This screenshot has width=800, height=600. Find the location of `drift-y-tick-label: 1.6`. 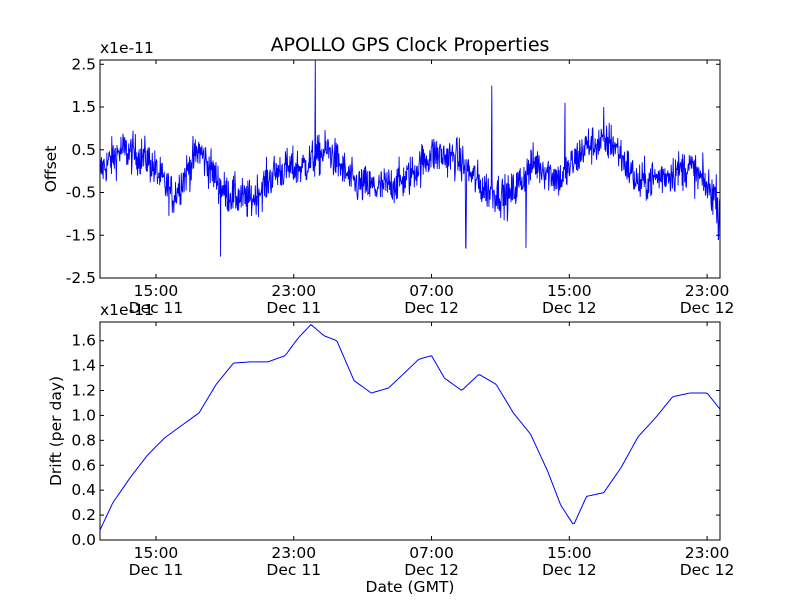

drift-y-tick-label: 1.6 is located at coordinates (83, 341).